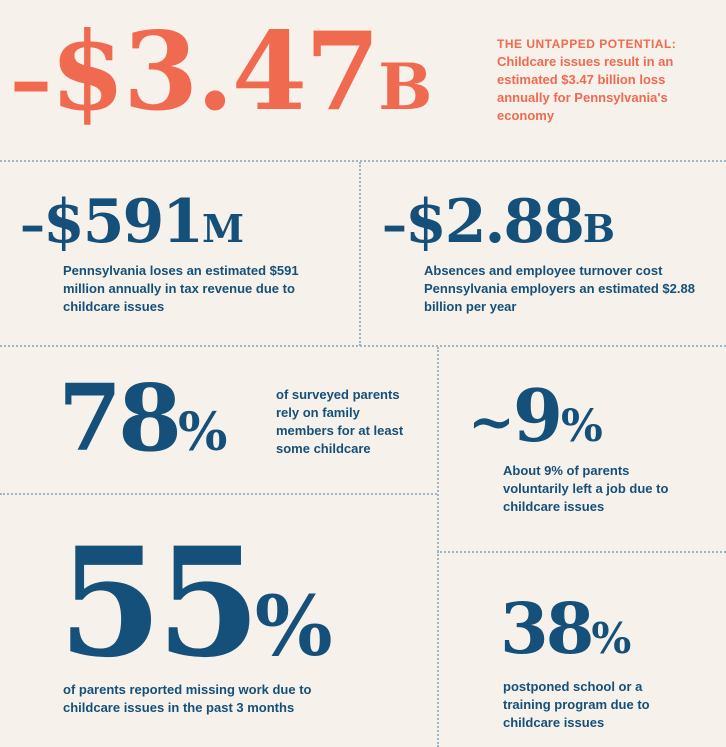 The height and width of the screenshot is (747, 726). I want to click on missing-unit: %, so click(293, 627).